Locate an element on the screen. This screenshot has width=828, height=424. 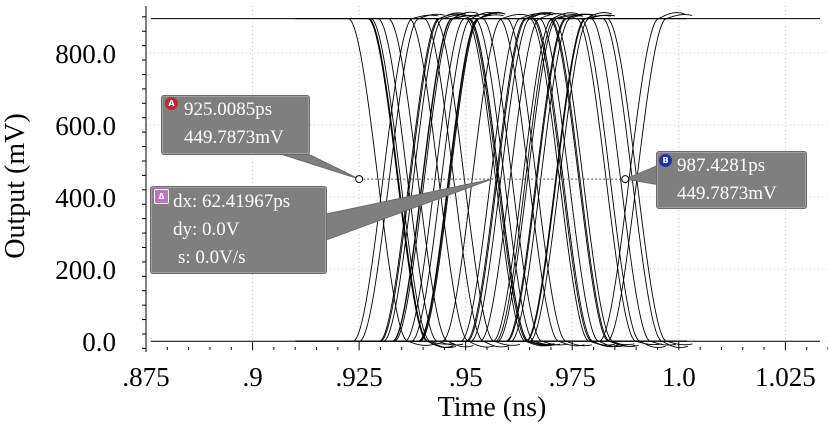
x-tick-label: 1.025 is located at coordinates (785, 377).